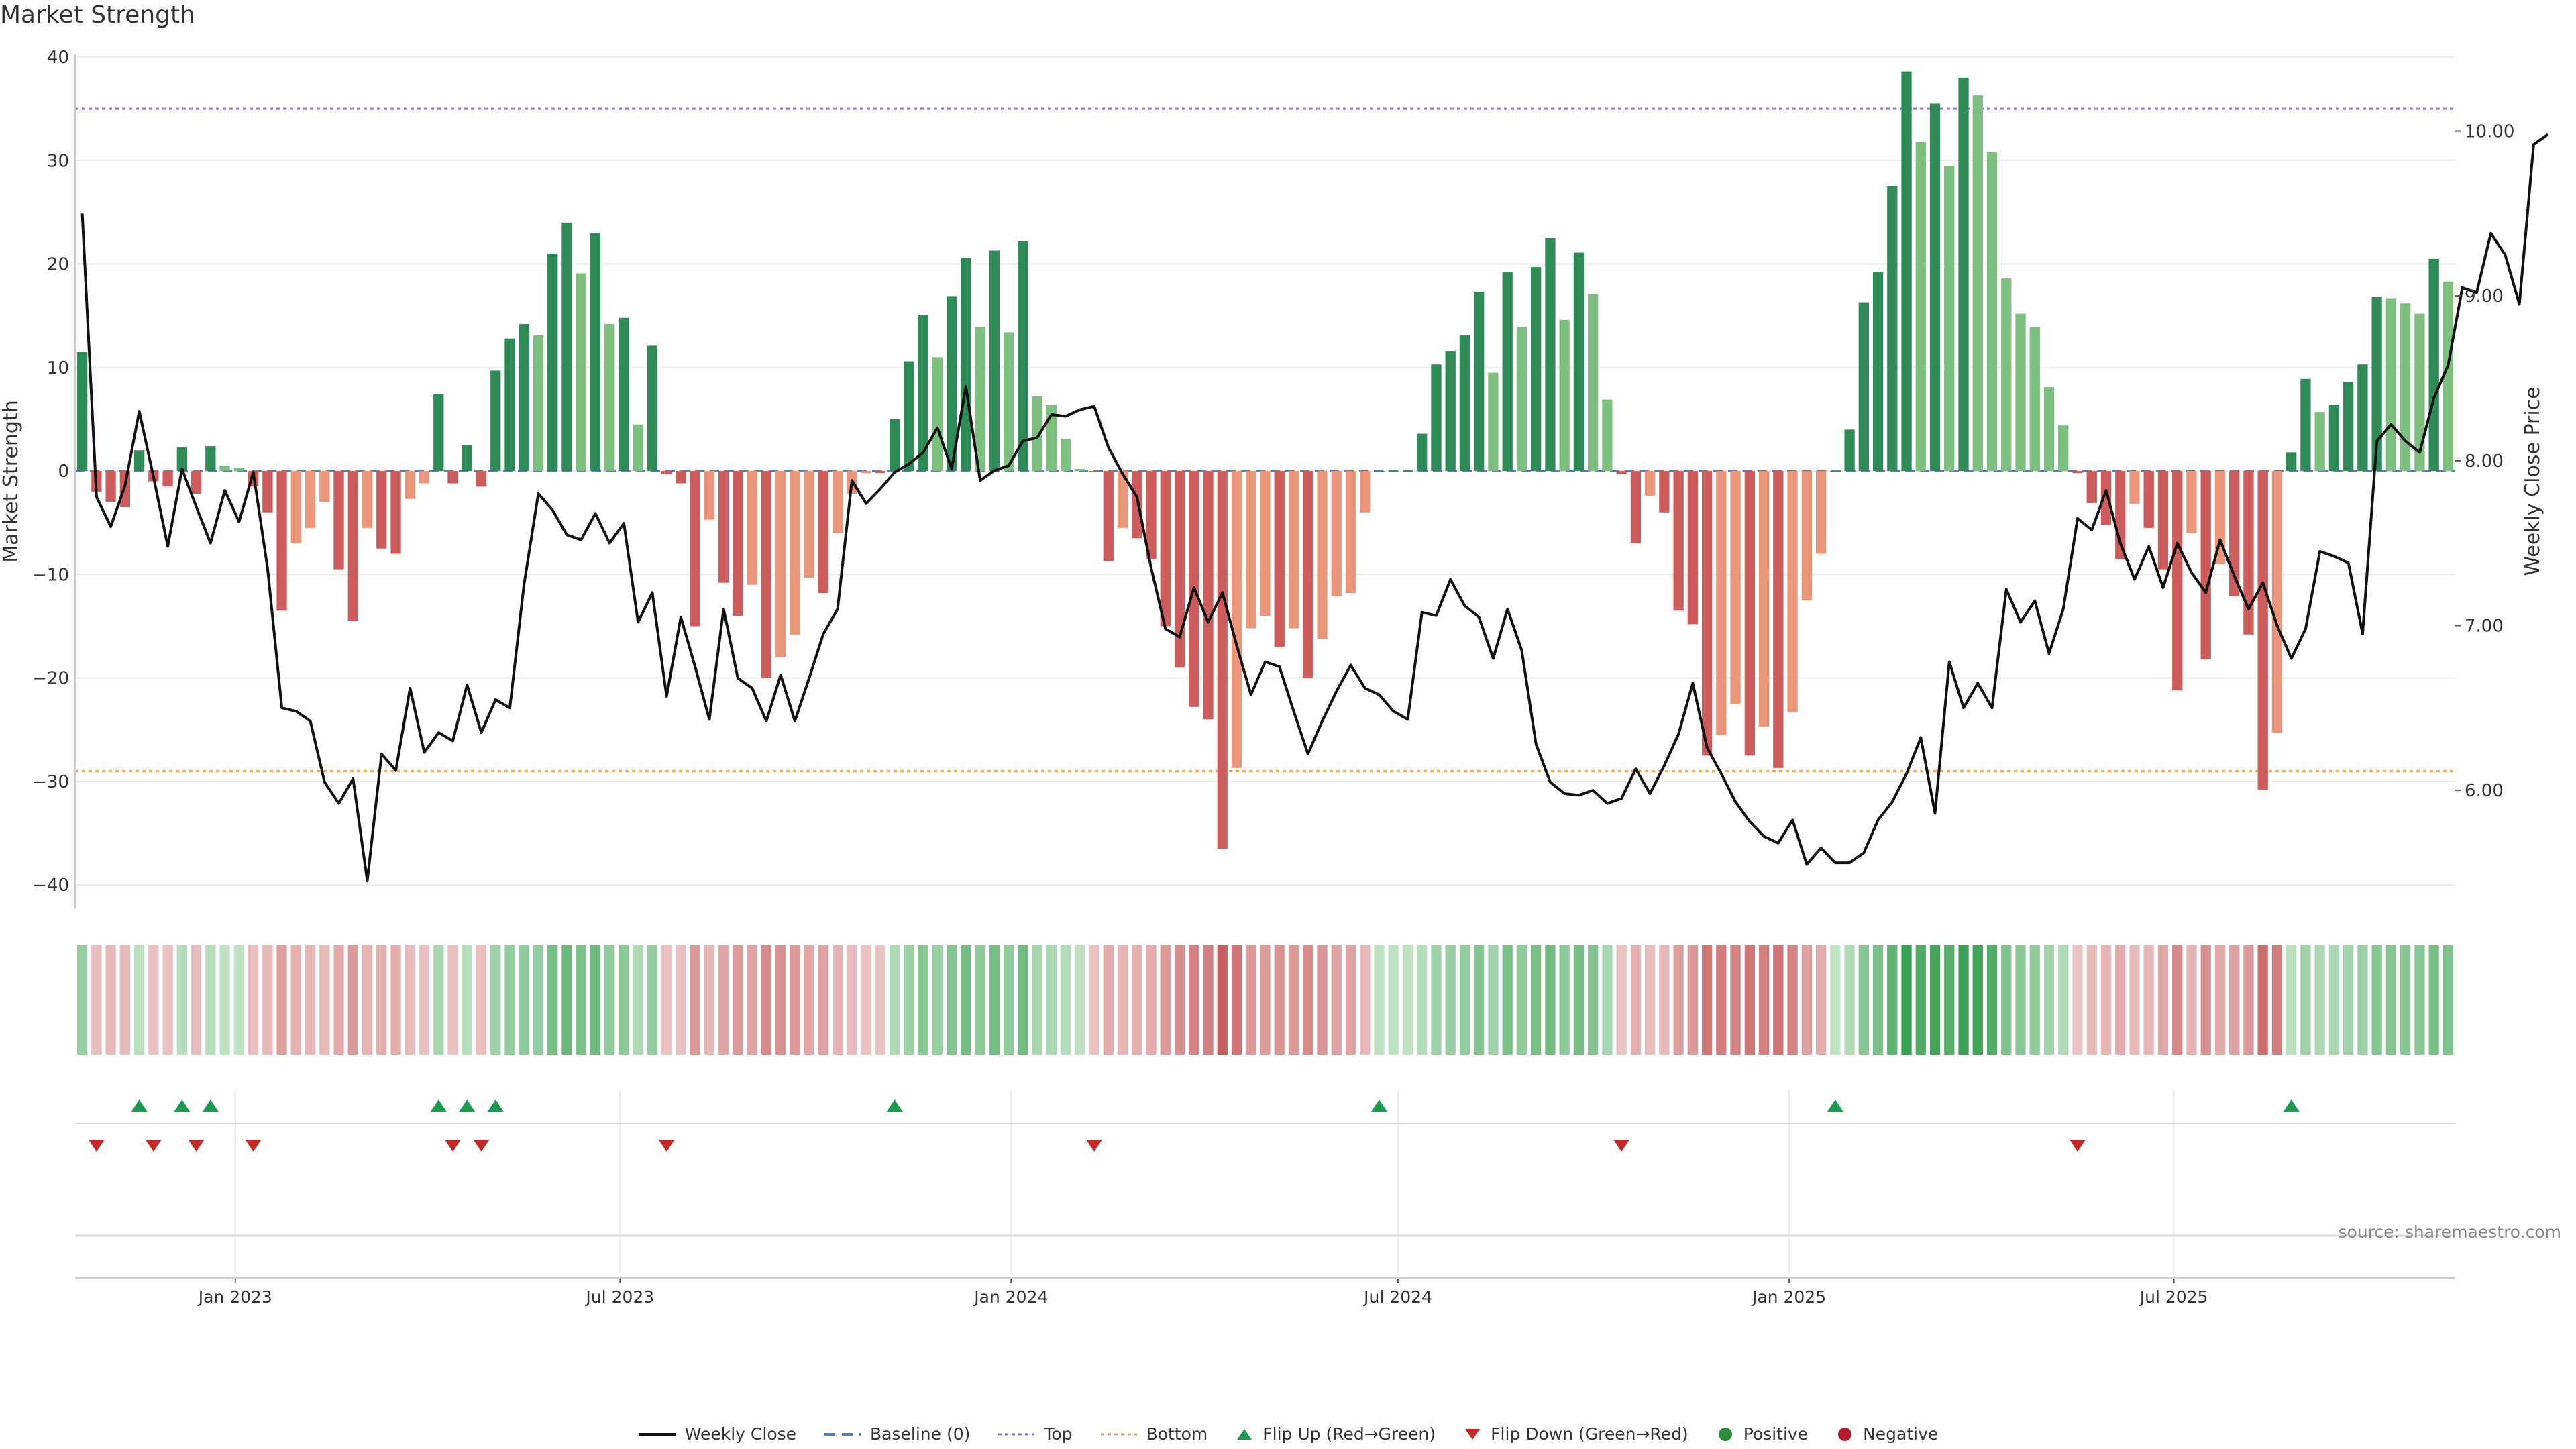  Describe the element at coordinates (1194, 1125) in the screenshot. I see `flip-markers` at that location.